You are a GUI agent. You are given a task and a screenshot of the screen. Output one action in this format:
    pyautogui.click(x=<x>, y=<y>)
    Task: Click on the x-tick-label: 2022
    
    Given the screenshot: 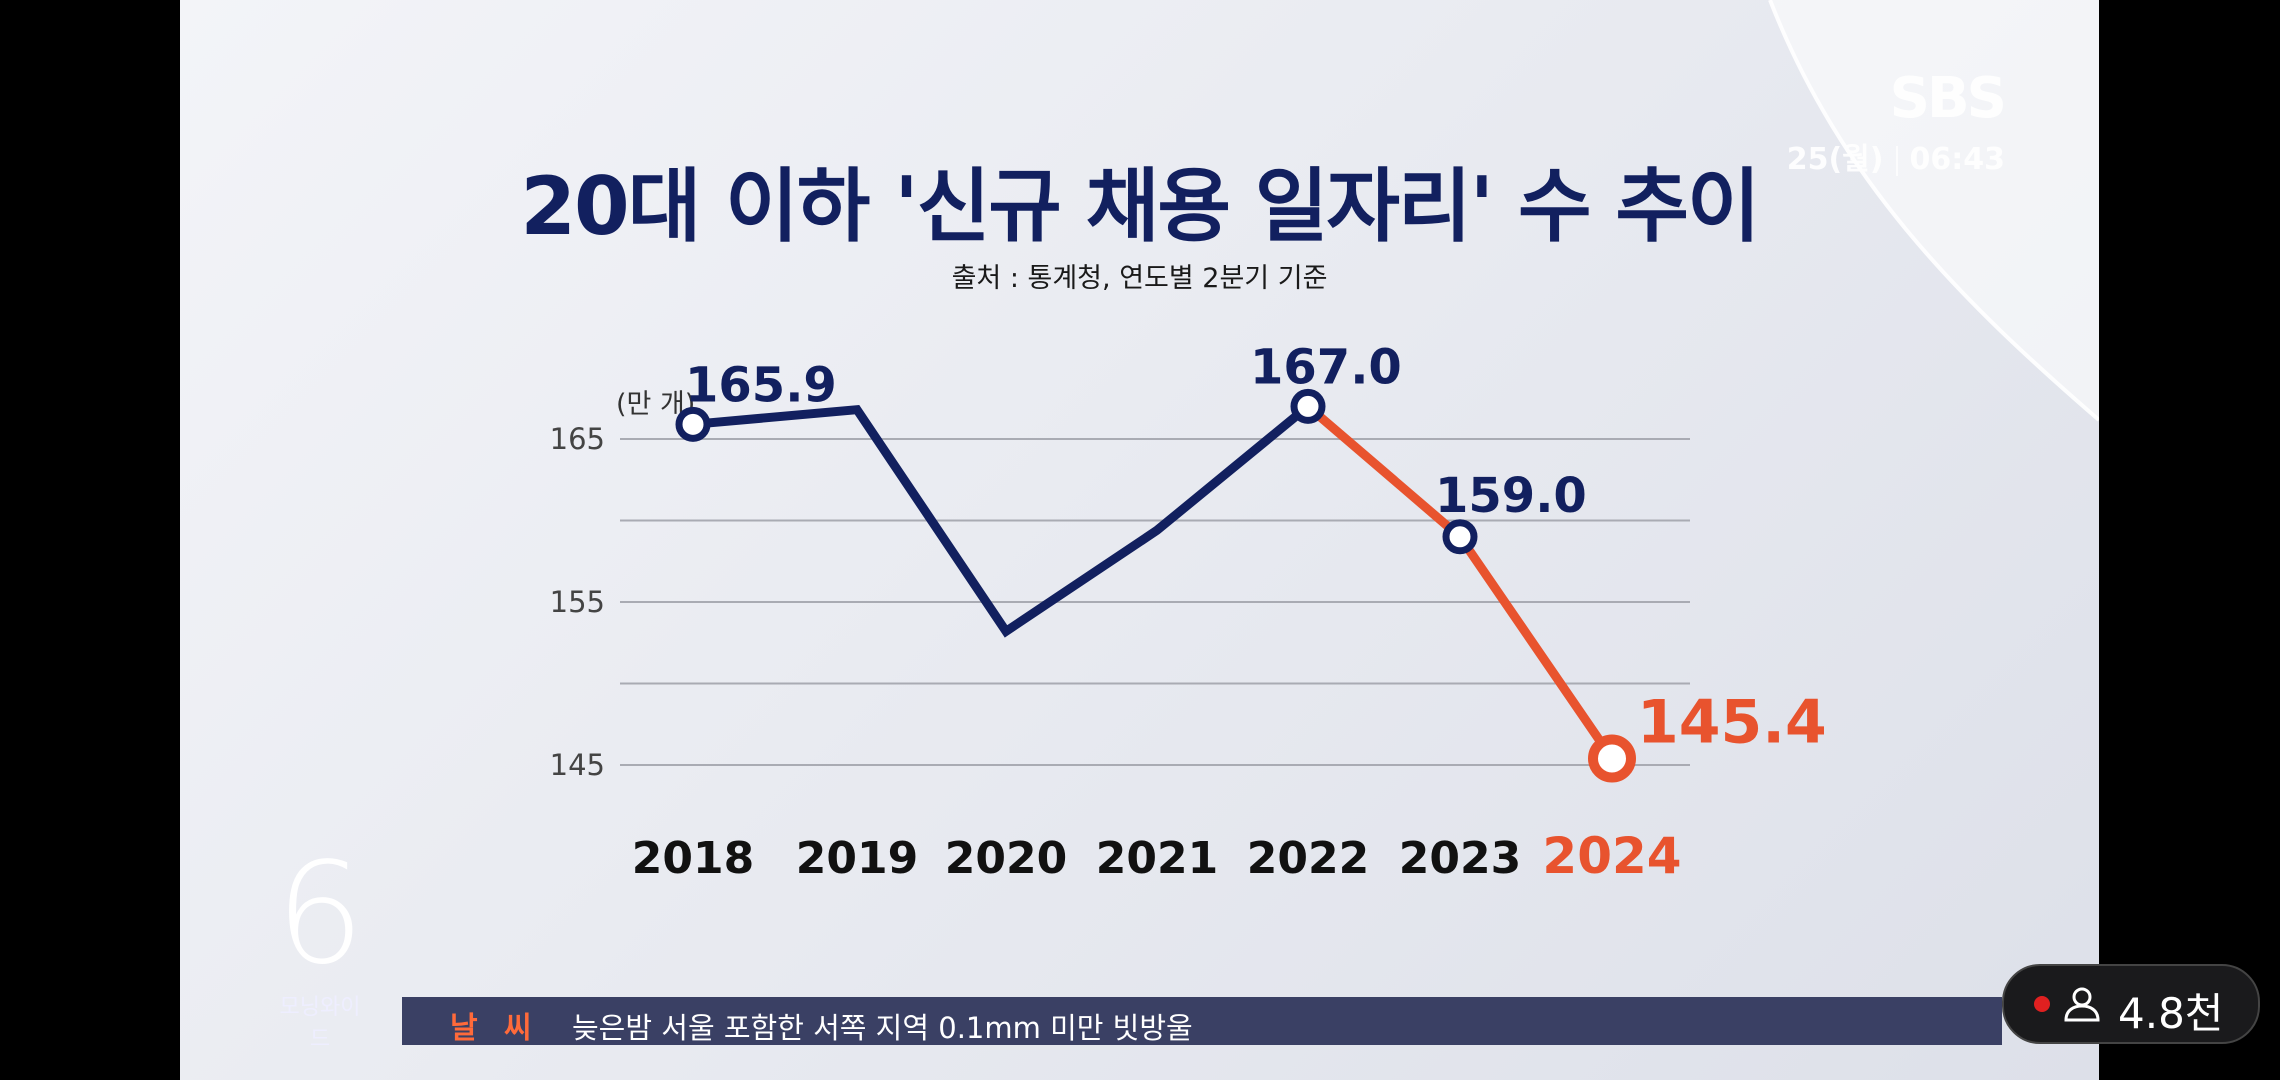 What is the action you would take?
    pyautogui.click(x=1308, y=858)
    